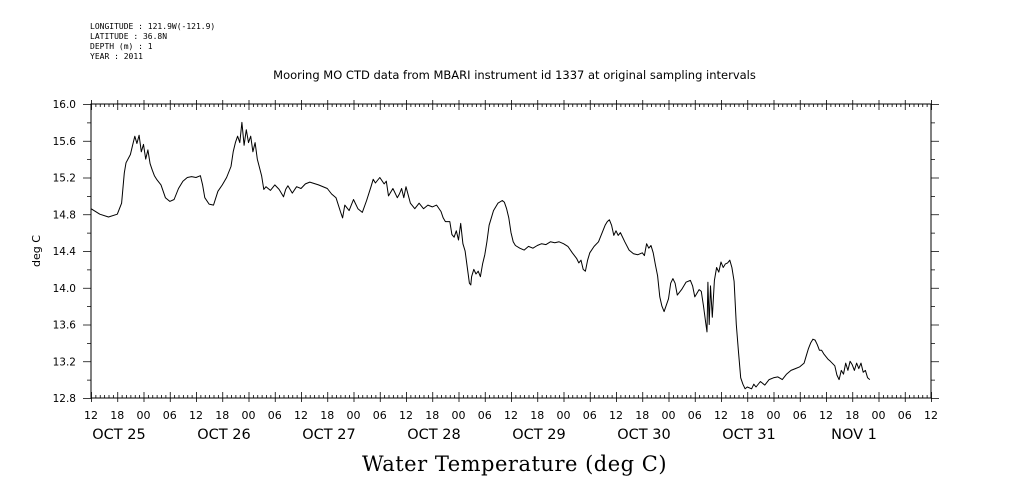 This screenshot has width=1009, height=504. Describe the element at coordinates (64, 362) in the screenshot. I see `y-tick-label: 13.2` at that location.